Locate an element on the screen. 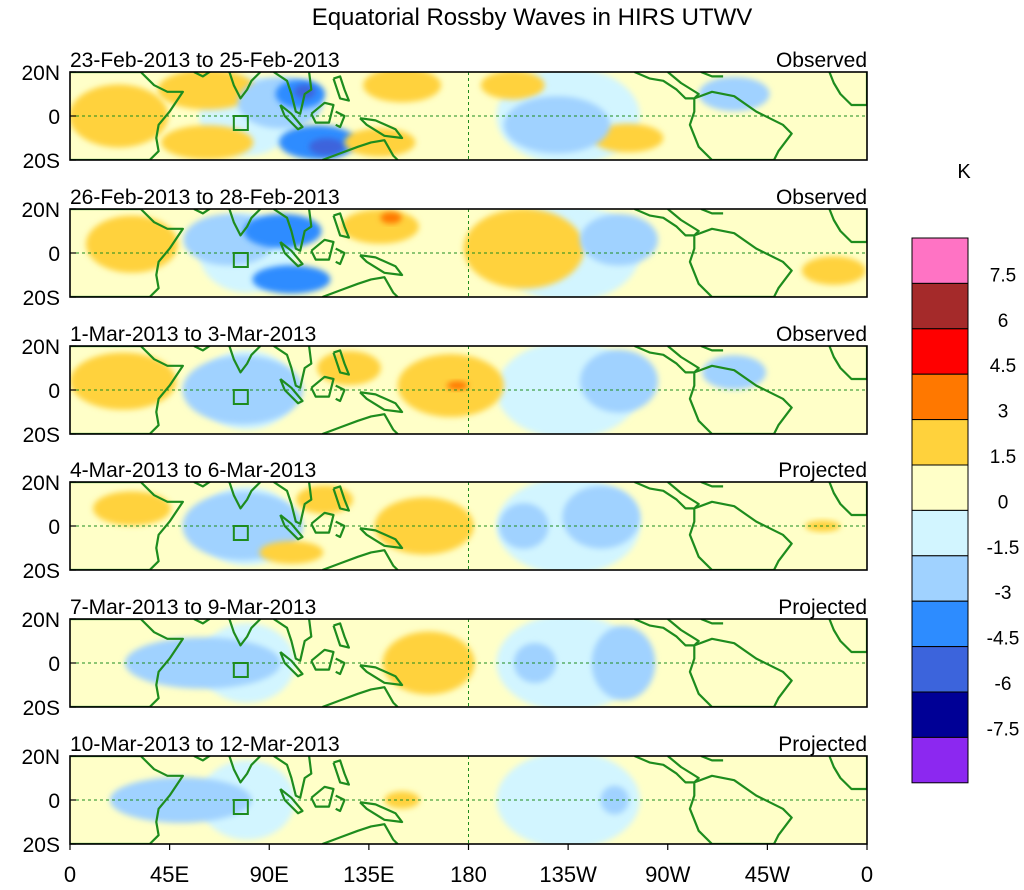 Image resolution: width=1024 pixels, height=890 pixels. x-tick-label: 90E is located at coordinates (269, 874).